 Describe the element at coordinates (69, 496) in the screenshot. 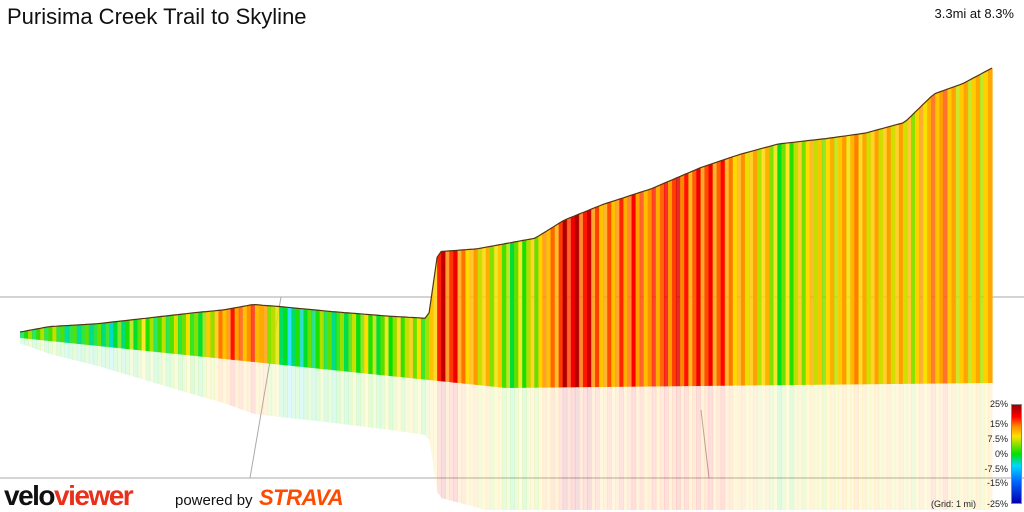

I see `veloviewer-logo: veloviewer` at that location.